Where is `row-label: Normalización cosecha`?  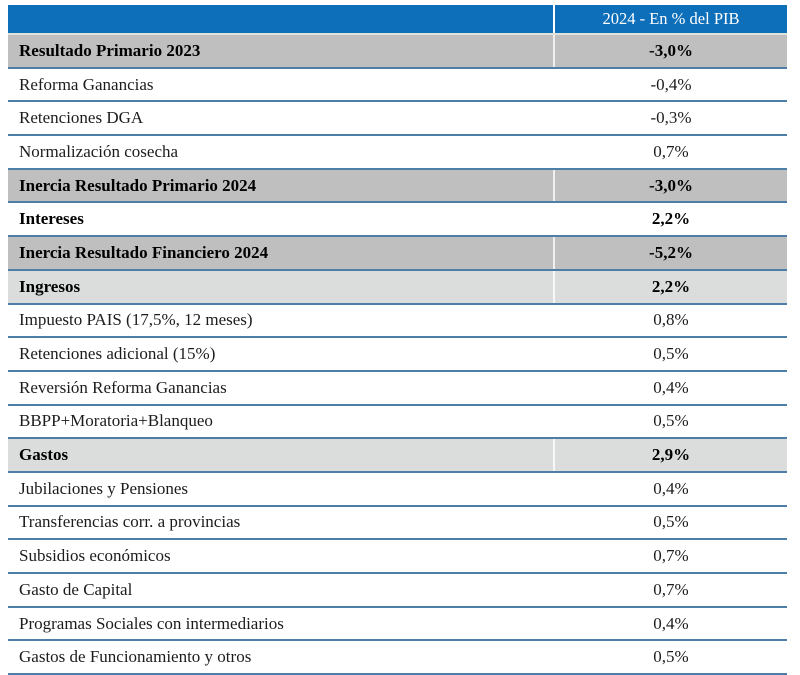 row-label: Normalización cosecha is located at coordinates (99, 151).